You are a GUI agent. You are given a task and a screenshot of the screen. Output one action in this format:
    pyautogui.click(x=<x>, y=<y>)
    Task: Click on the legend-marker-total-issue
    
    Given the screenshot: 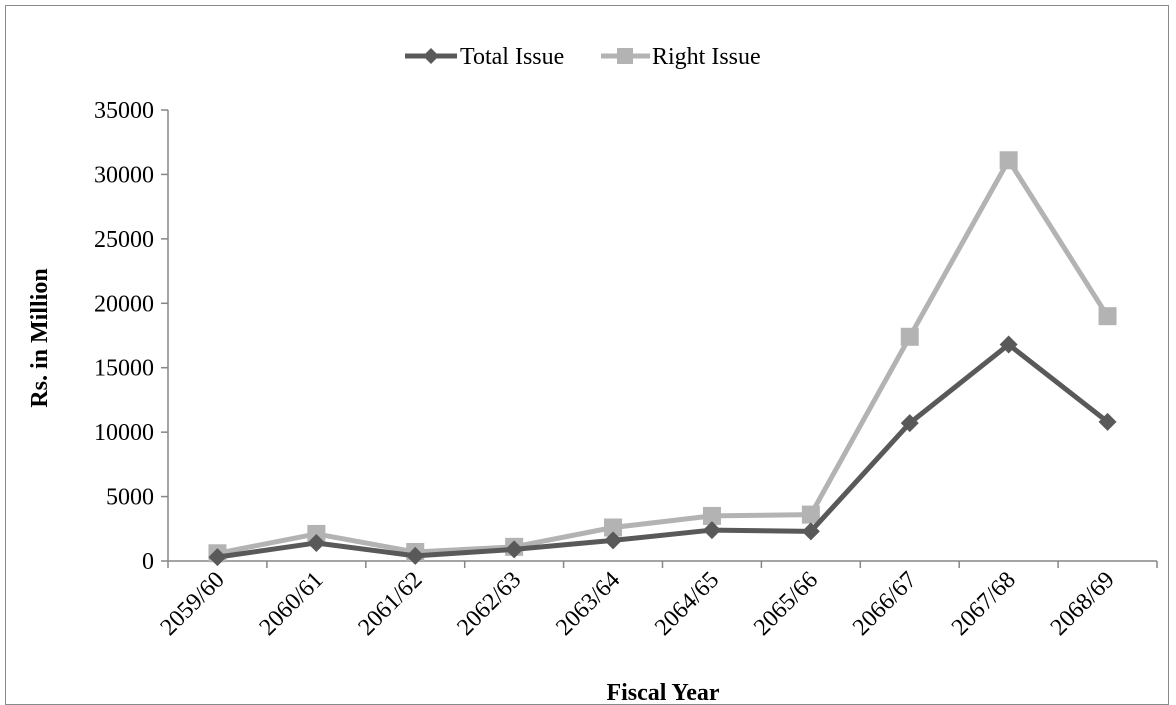 What is the action you would take?
    pyautogui.click(x=431, y=56)
    